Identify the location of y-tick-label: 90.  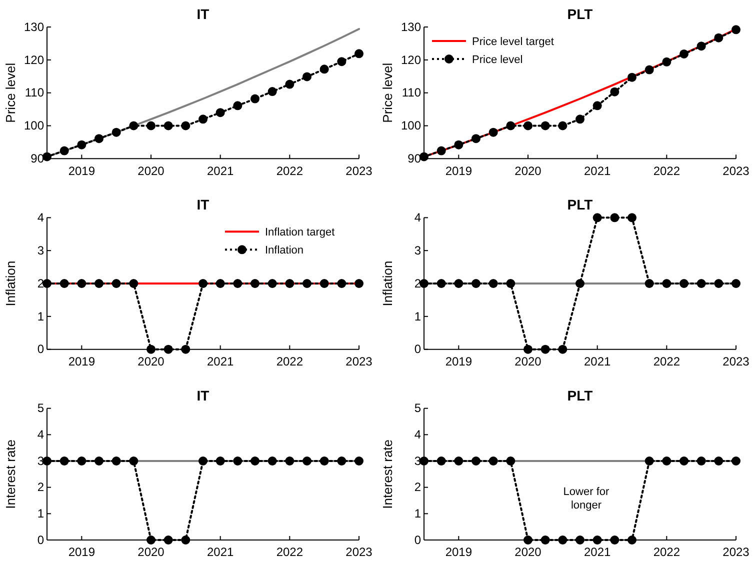
(415, 159).